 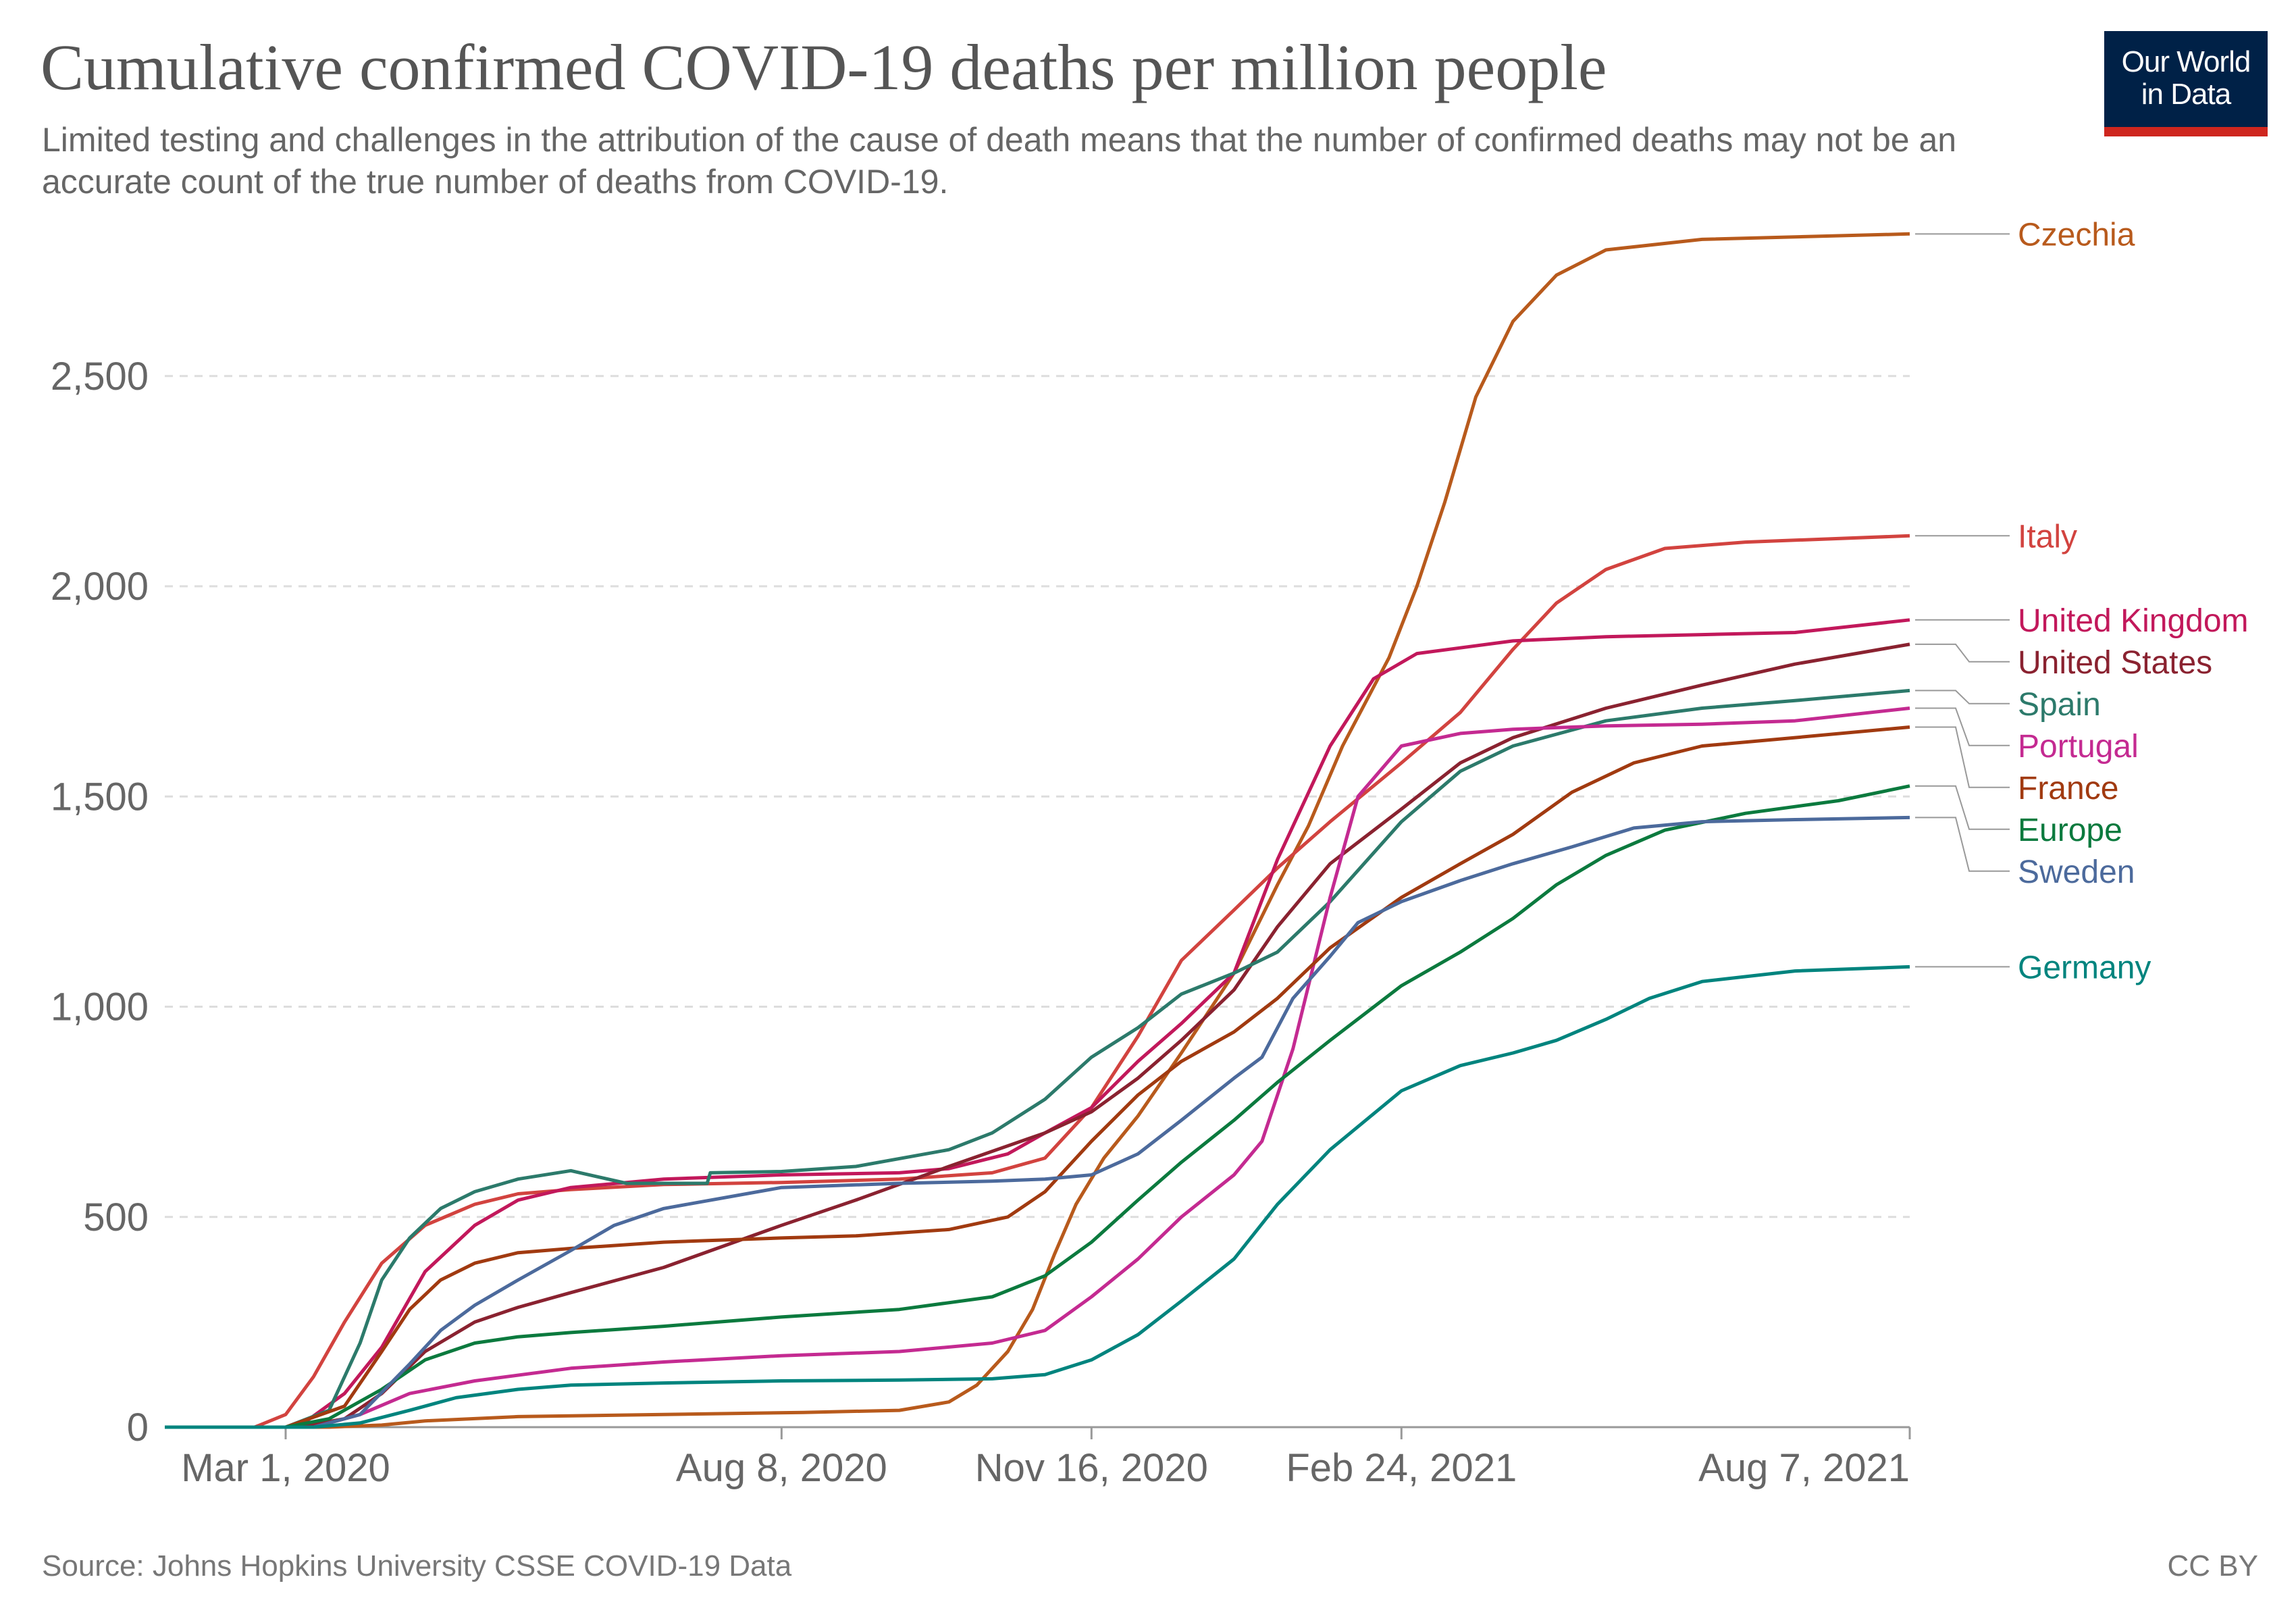 What do you see at coordinates (2133, 621) in the screenshot?
I see `series-label-united-kingdom: United Kingdom` at bounding box center [2133, 621].